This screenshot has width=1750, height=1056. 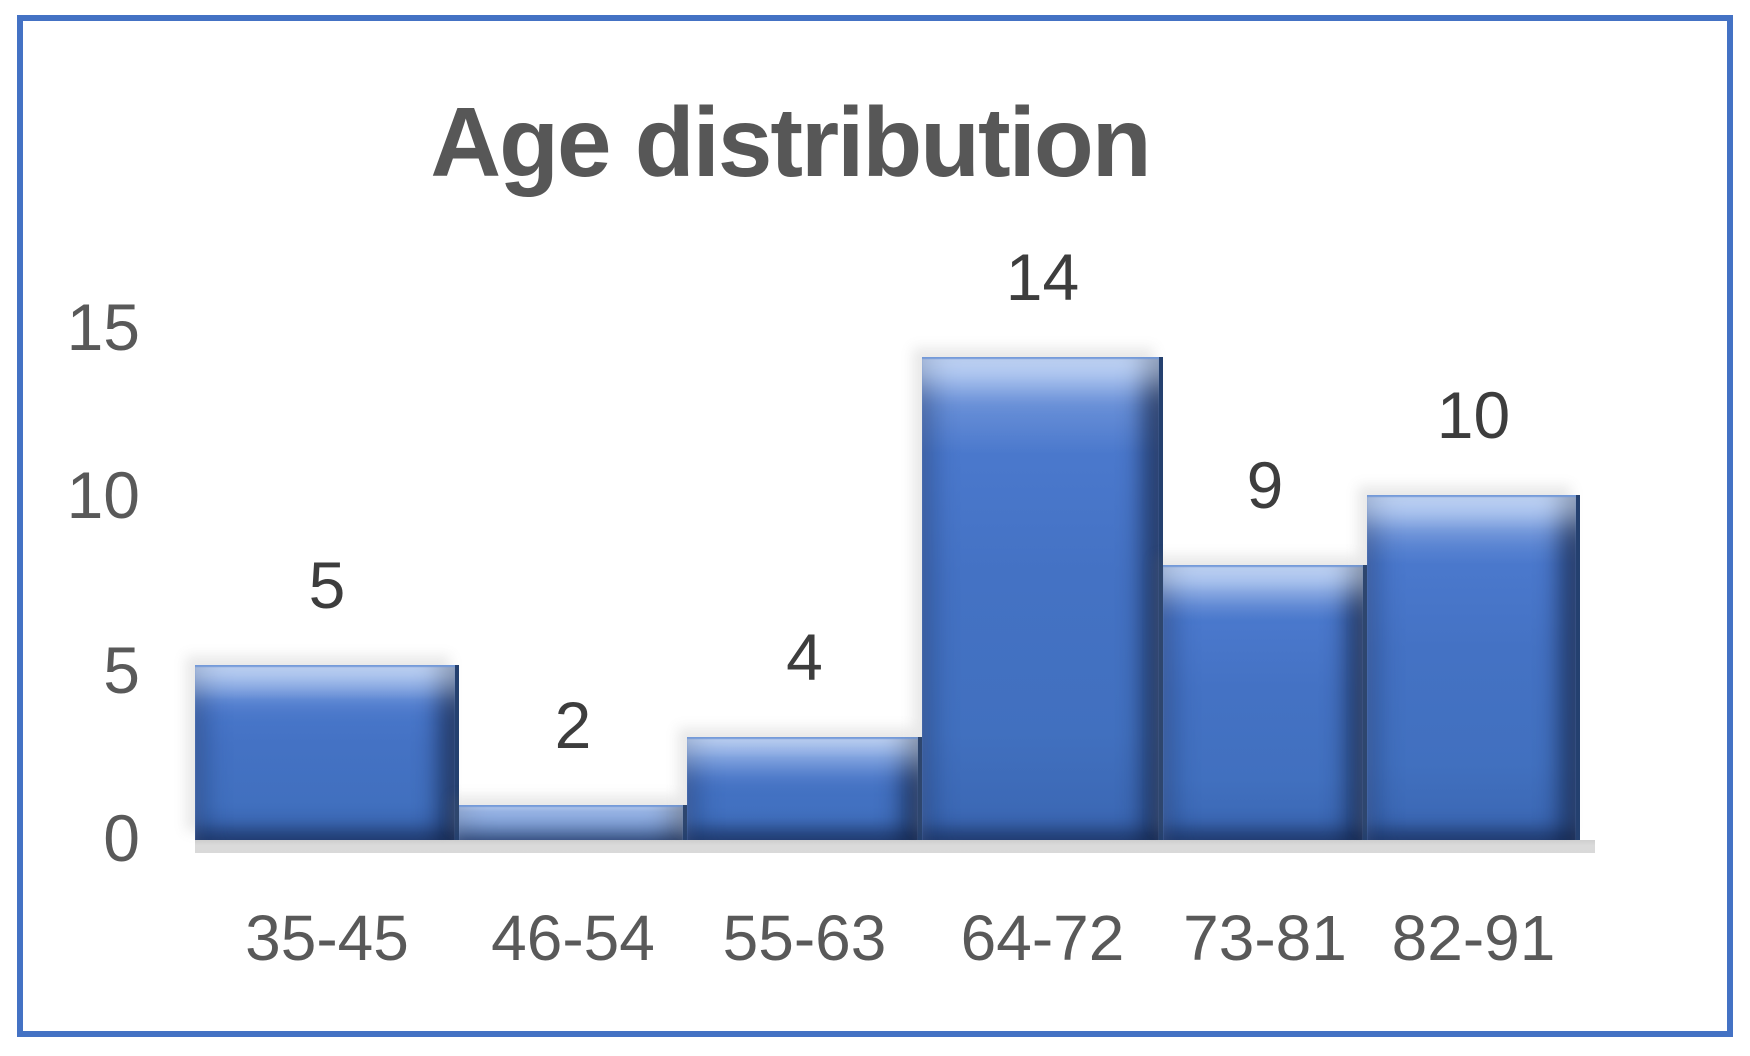 What do you see at coordinates (327, 938) in the screenshot?
I see `x-tick-label: 35-45` at bounding box center [327, 938].